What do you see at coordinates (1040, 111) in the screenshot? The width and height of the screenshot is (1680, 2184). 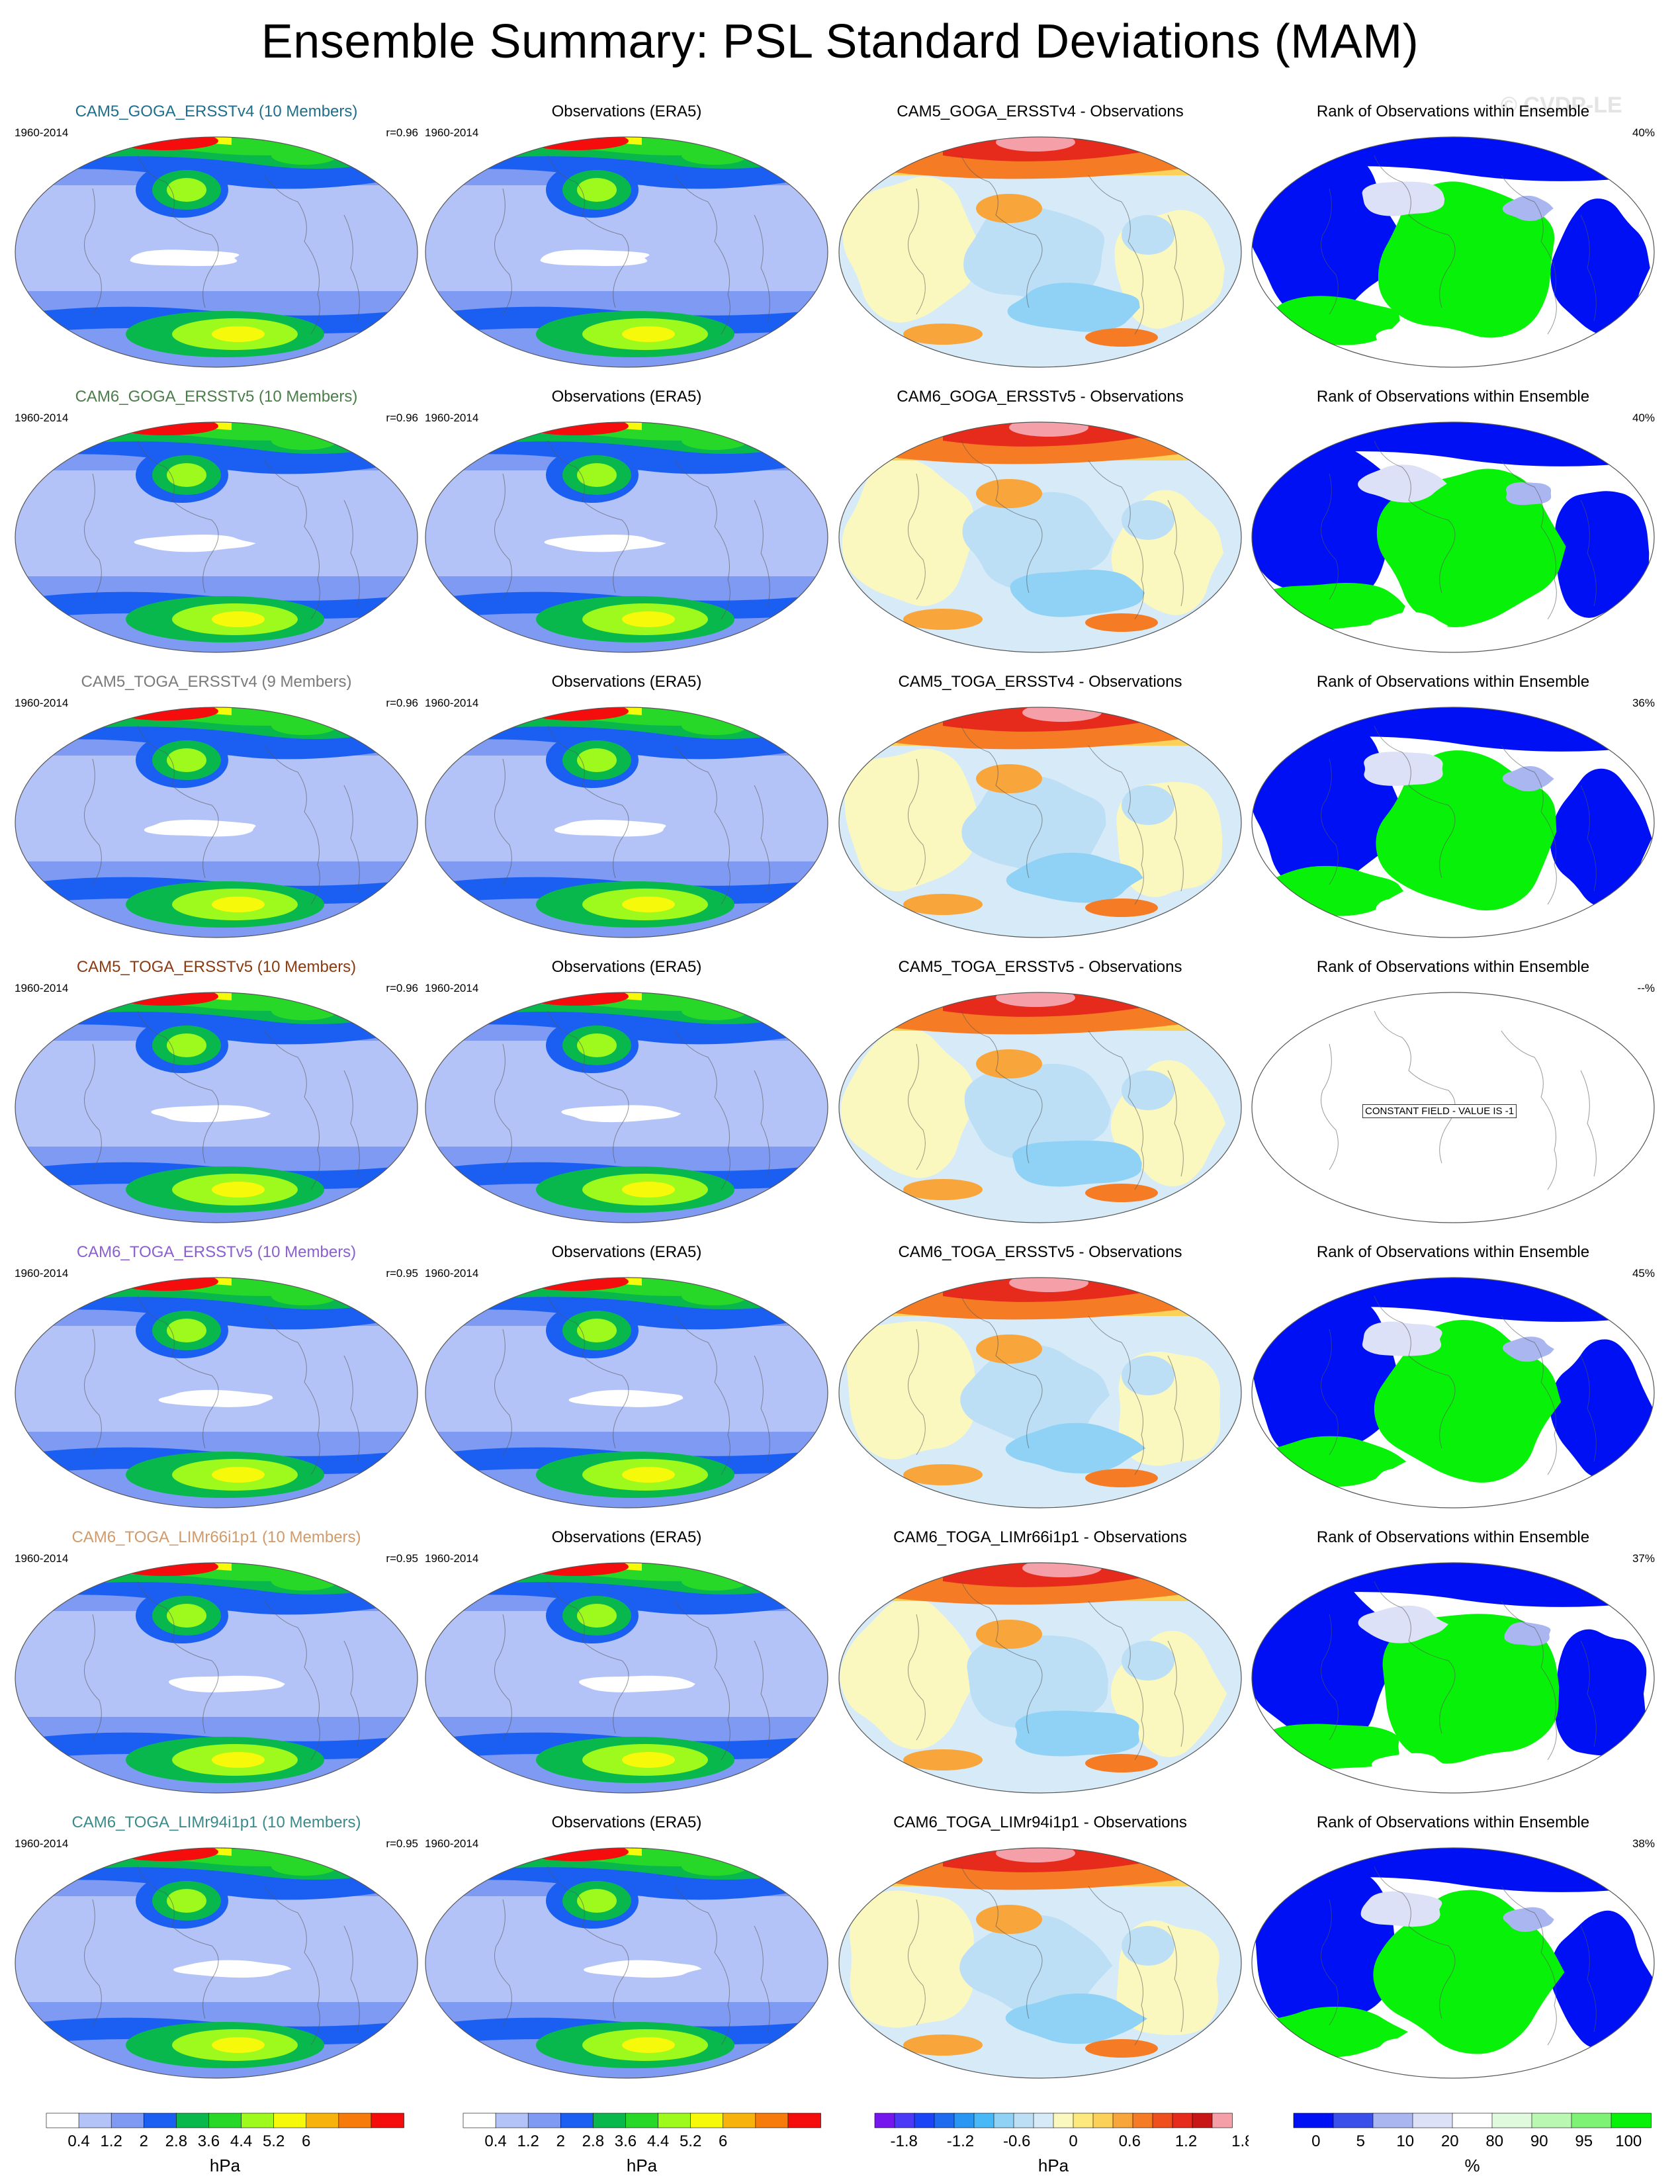 I see `panel-title: CAM5_GOGA_ERSSTv4 - Observations` at bounding box center [1040, 111].